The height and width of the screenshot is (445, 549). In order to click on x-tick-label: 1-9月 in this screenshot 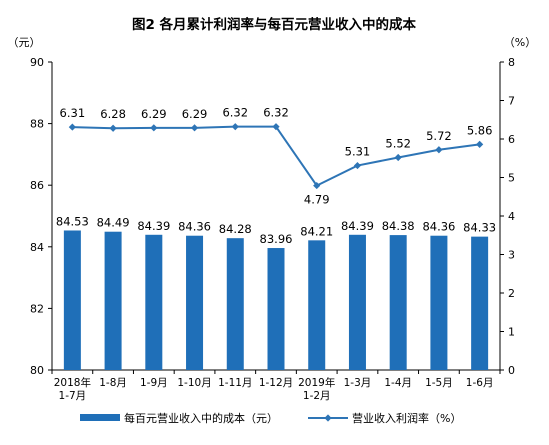, I will do `click(154, 383)`.